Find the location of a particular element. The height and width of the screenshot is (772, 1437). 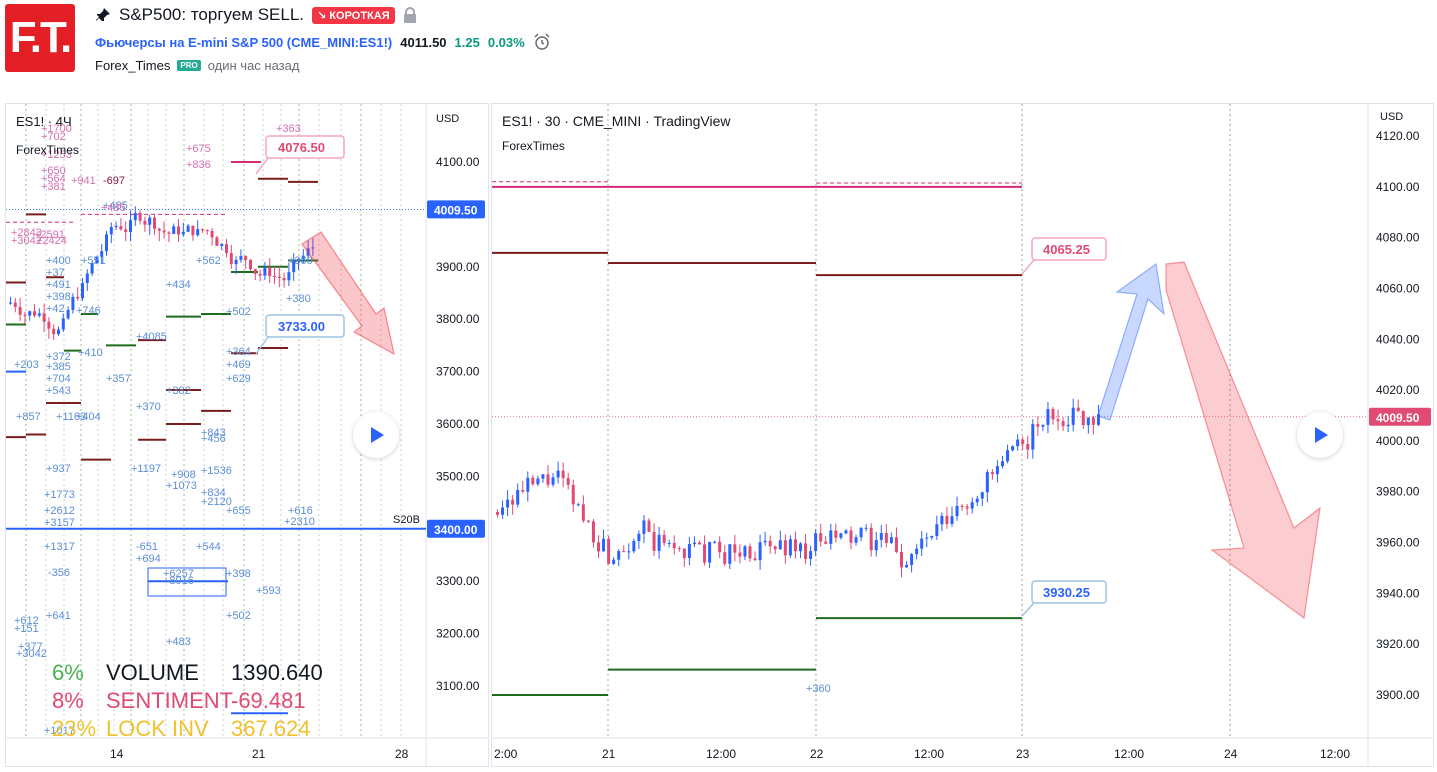

pin-icon is located at coordinates (103, 15).